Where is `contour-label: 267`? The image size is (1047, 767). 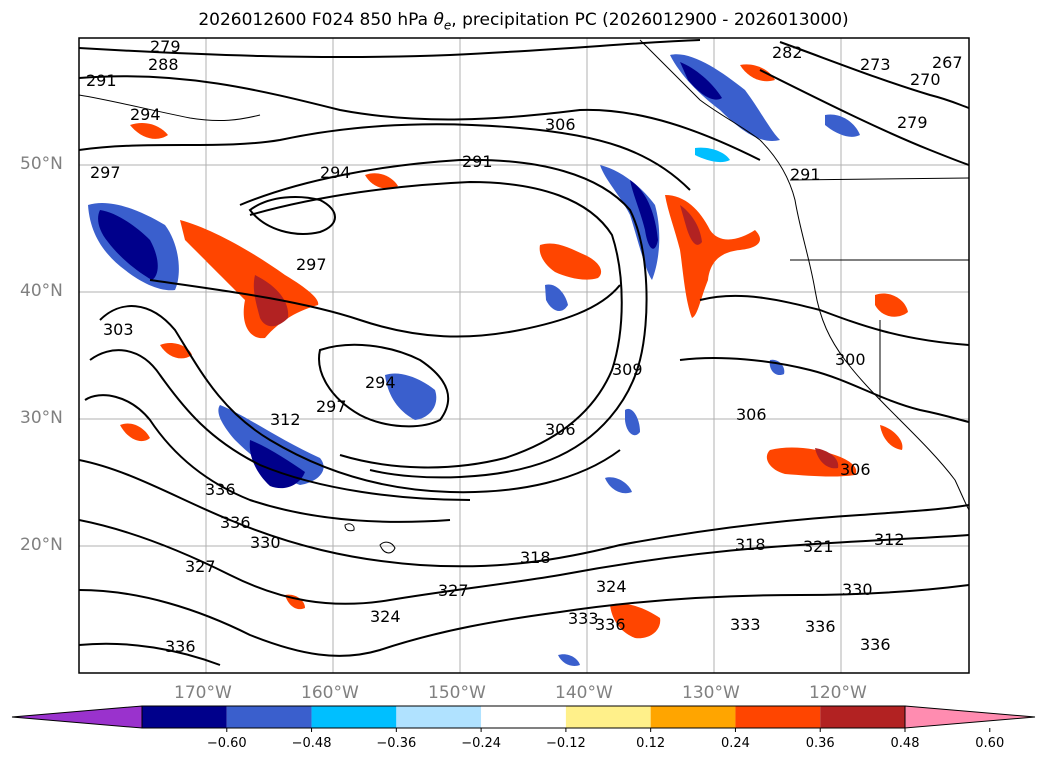
contour-label: 267 is located at coordinates (947, 62).